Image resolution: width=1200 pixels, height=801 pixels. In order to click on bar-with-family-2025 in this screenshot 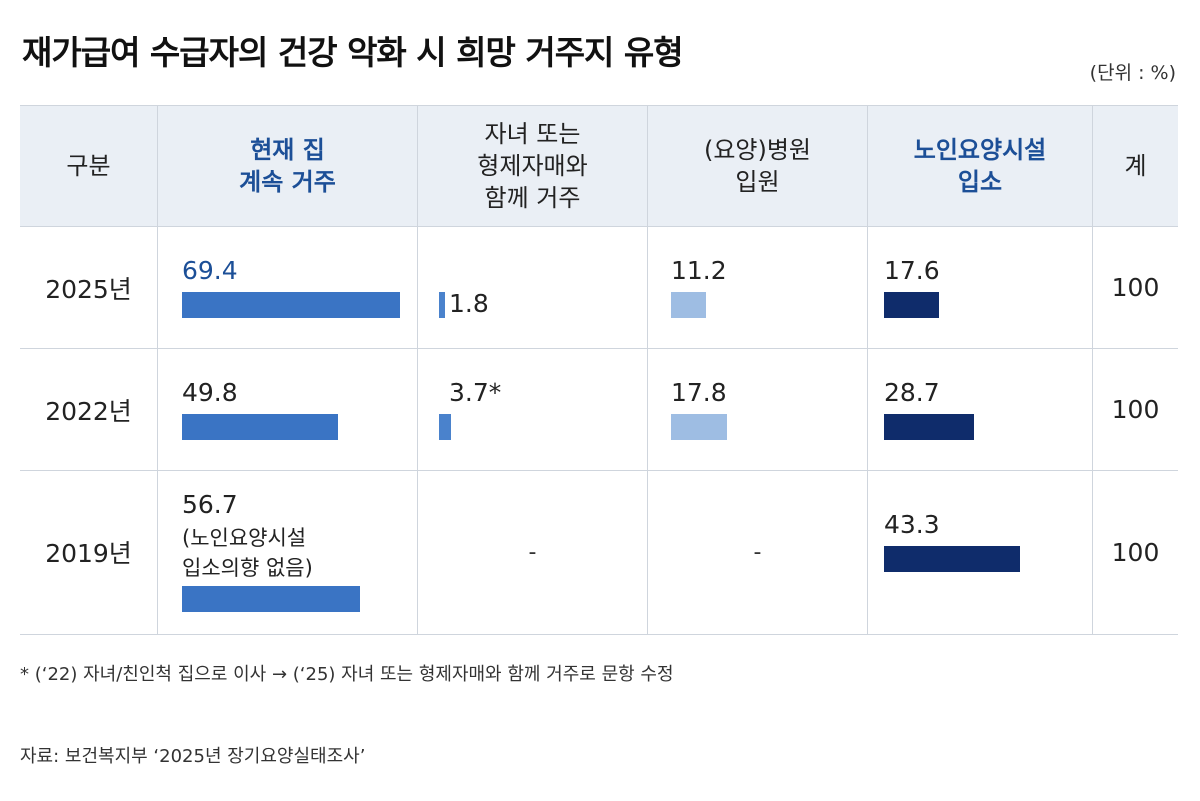, I will do `click(442, 305)`.